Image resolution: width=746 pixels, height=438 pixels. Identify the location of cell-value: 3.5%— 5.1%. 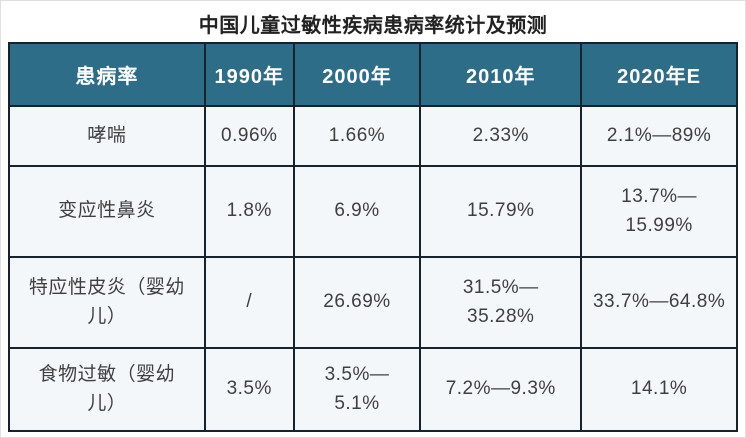
(357, 389).